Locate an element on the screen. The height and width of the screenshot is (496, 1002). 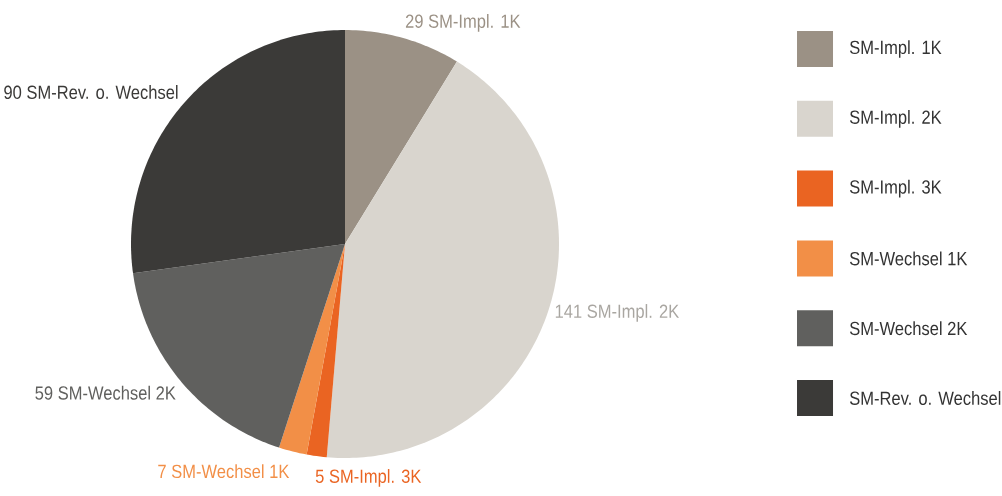
slice-label: SM-Wechsel 1K is located at coordinates (230, 471).